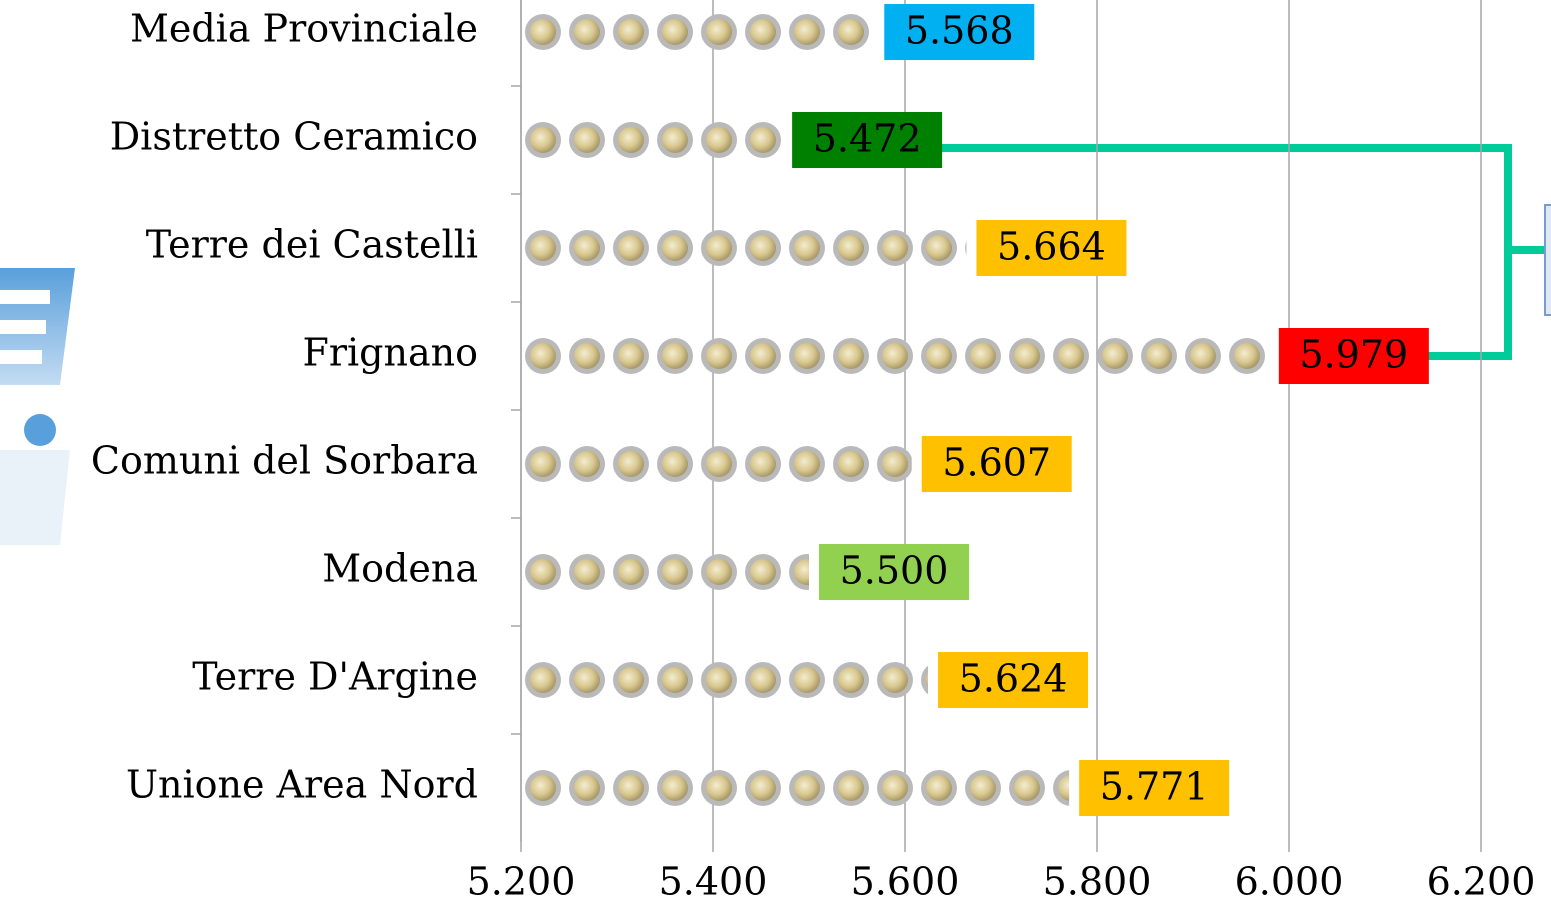  What do you see at coordinates (1243, 252) in the screenshot?
I see `bracket` at bounding box center [1243, 252].